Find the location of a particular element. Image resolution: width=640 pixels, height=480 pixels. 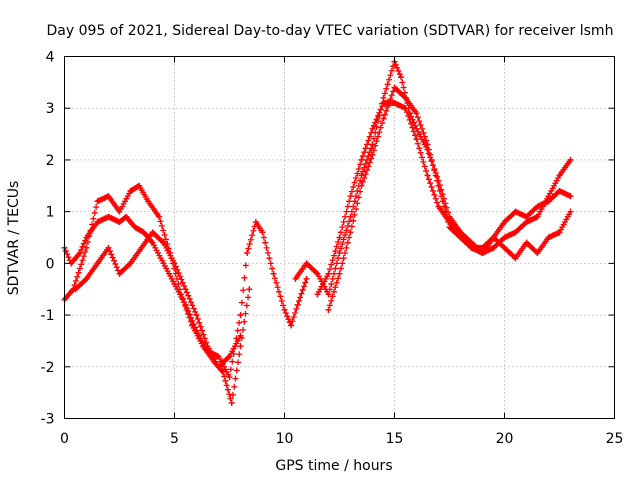

y-tick-label: -2 is located at coordinates (48, 368).